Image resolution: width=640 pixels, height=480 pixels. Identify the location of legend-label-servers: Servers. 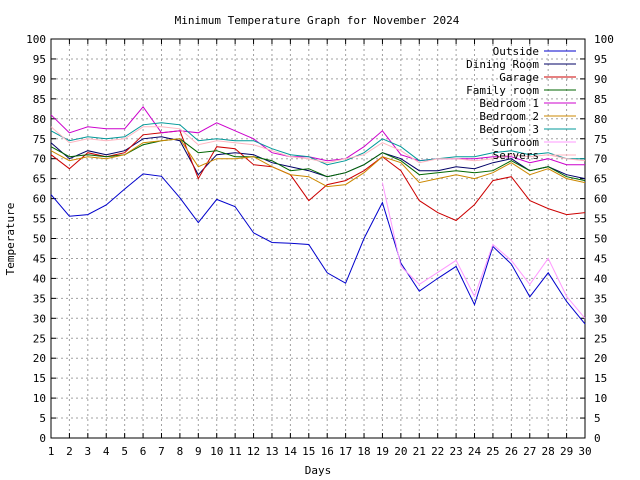
(516, 155).